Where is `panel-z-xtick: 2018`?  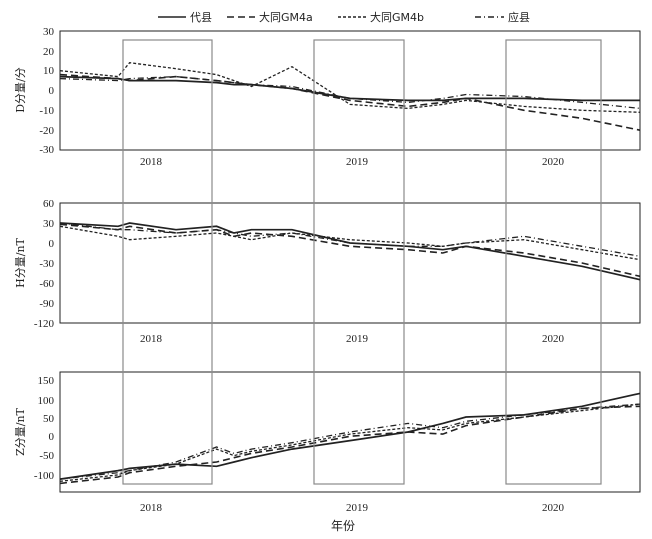
panel-z-xtick: 2018 is located at coordinates (151, 508).